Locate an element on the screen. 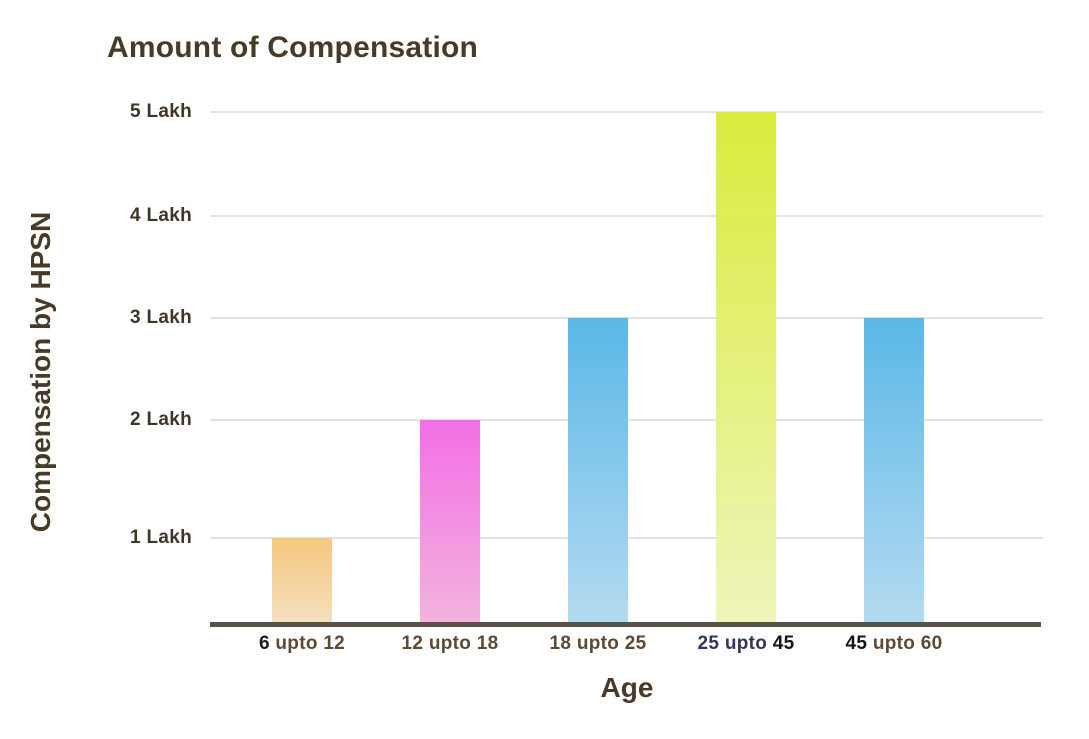 This screenshot has width=1089, height=739. x-tick-label-5: 45 upto 60 is located at coordinates (894, 644).